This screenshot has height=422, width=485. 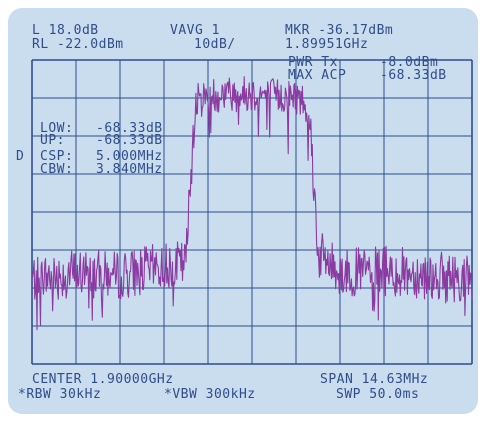 I want to click on span-readout: SPAN 14.63MHz, so click(x=374, y=379).